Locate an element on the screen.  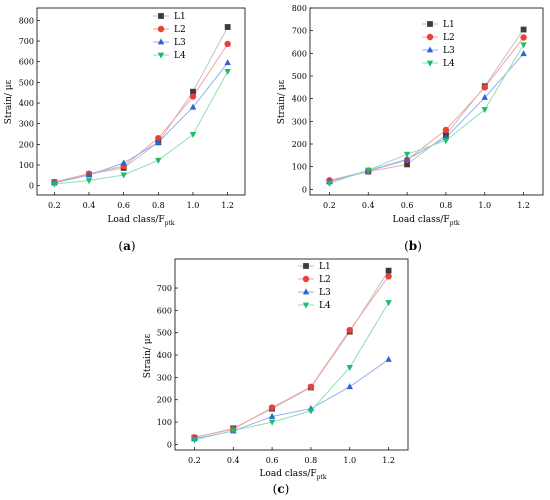
y-tick-label: 700 is located at coordinates (26, 41).